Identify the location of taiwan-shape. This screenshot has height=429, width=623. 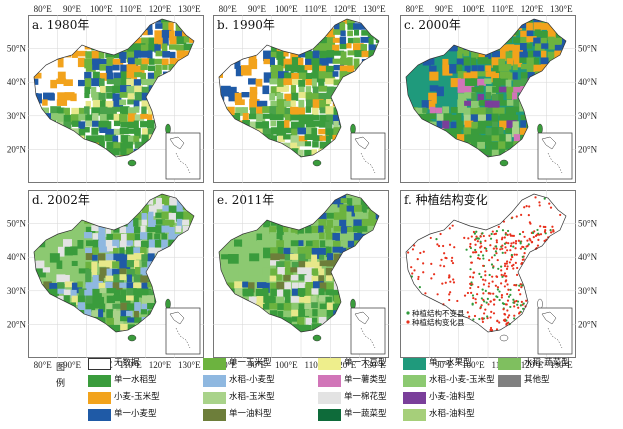
(168, 129).